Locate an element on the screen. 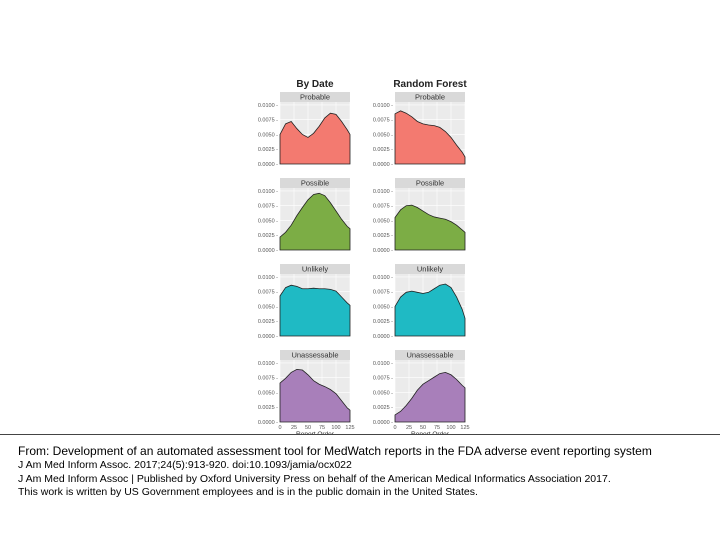 The height and width of the screenshot is (540, 720). strip-unassessable-random-forest is located at coordinates (430, 355).